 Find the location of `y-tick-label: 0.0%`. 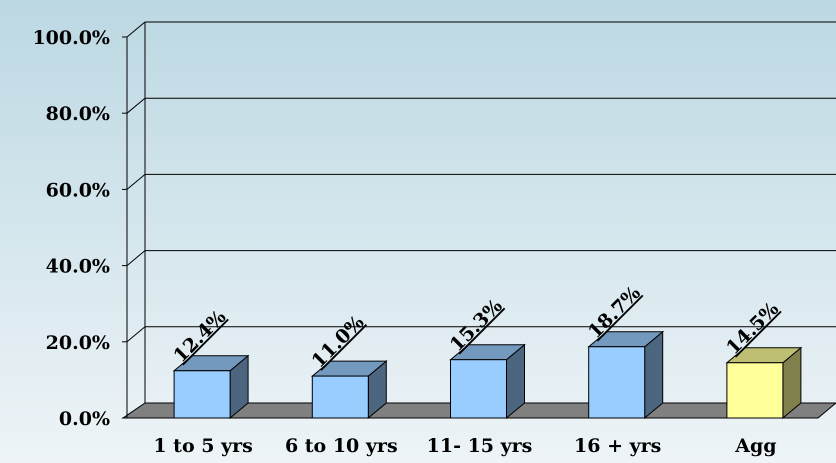

y-tick-label: 0.0% is located at coordinates (84, 419).